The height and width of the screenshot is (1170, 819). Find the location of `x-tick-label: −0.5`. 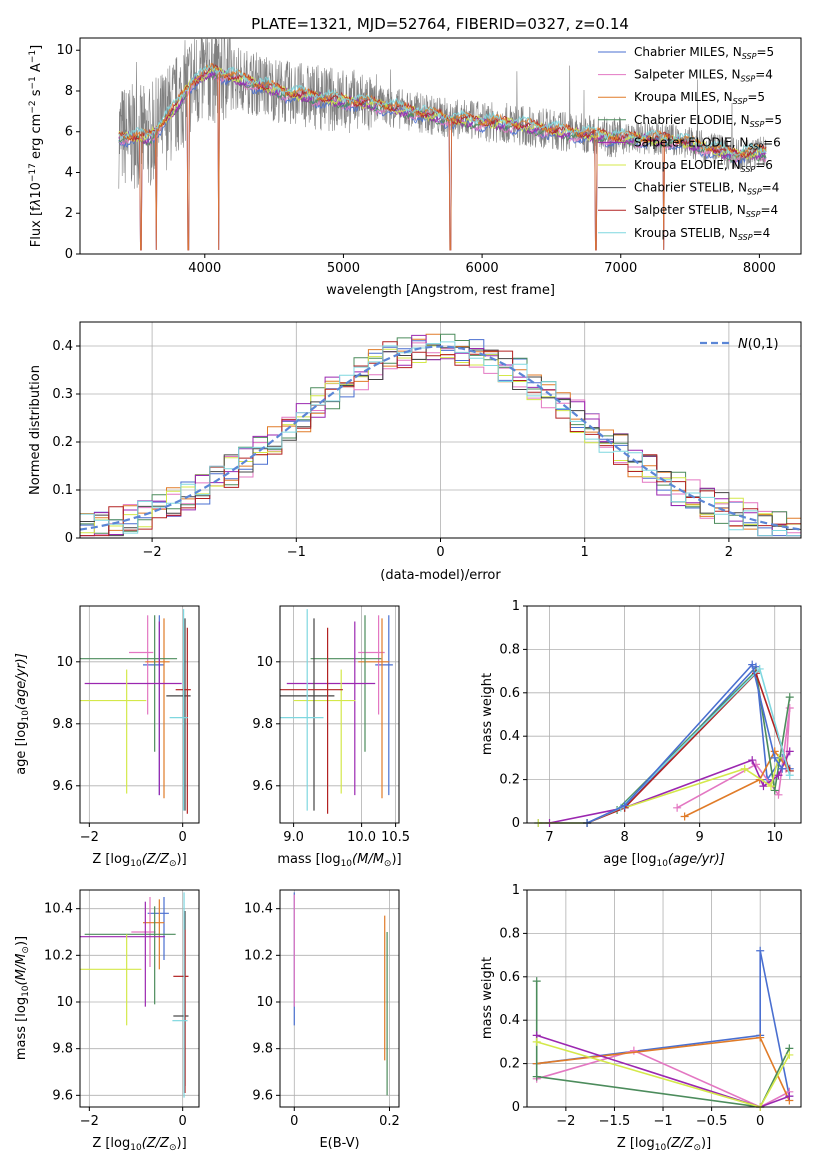

x-tick-label: −0.5 is located at coordinates (712, 1121).